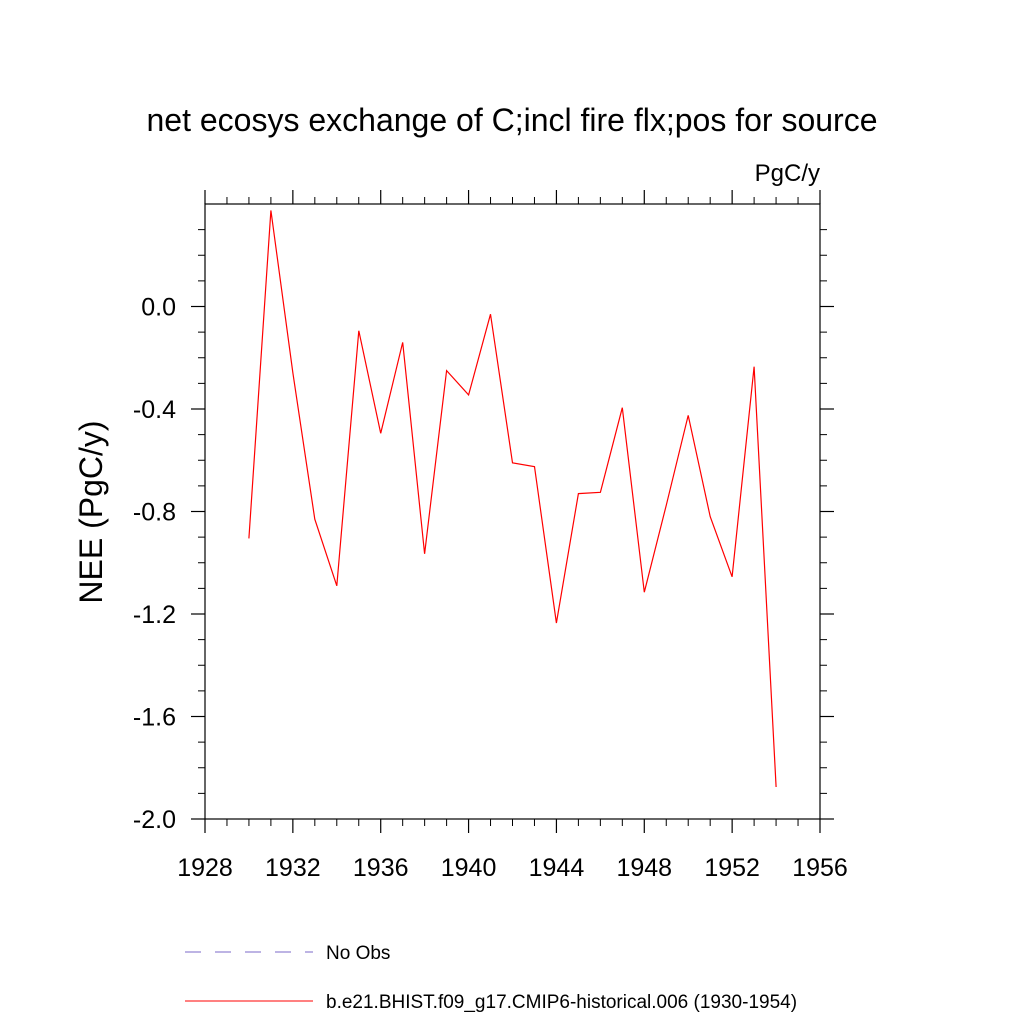  Describe the element at coordinates (205, 868) in the screenshot. I see `x-tick-label: 1928` at that location.